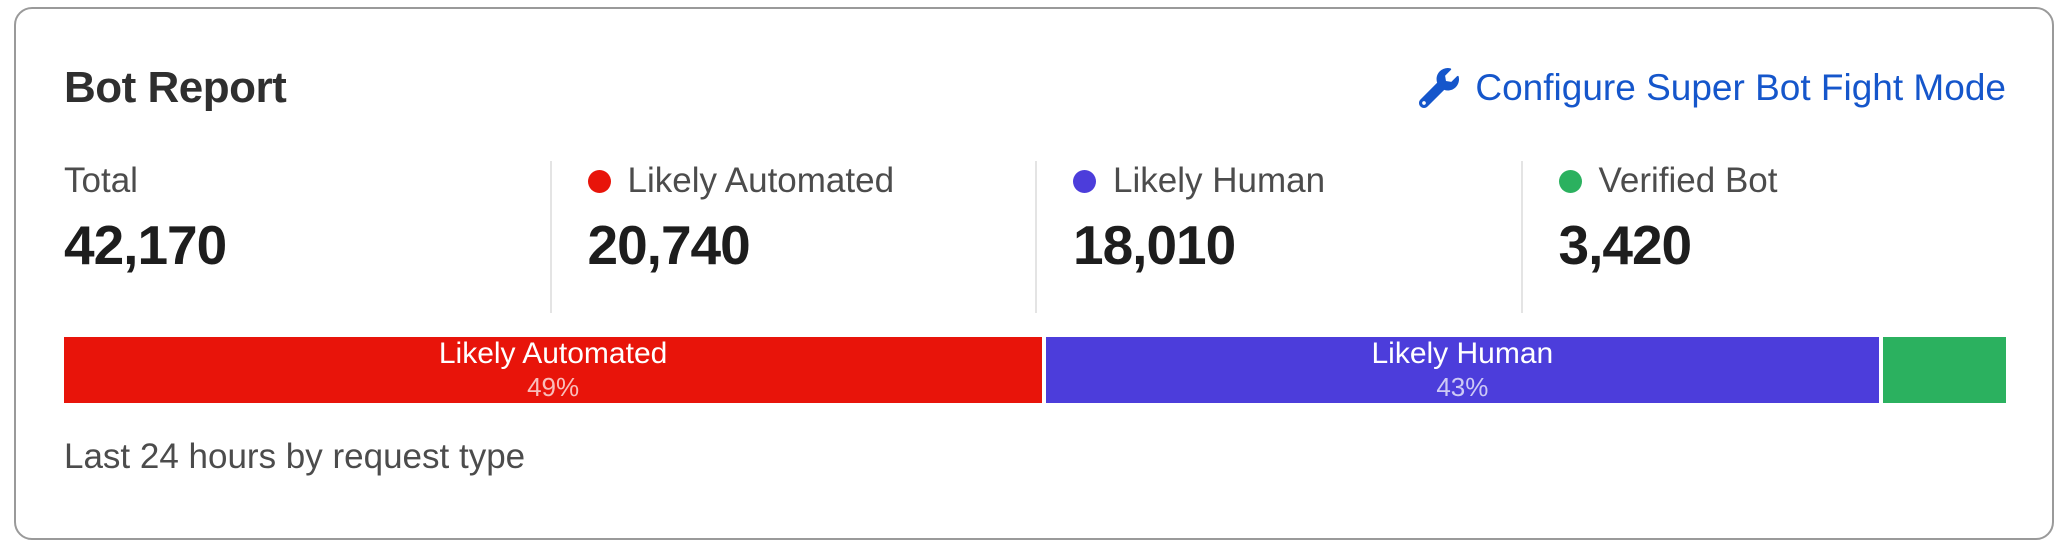 This screenshot has width=2062, height=550. Describe the element at coordinates (553, 387) in the screenshot. I see `bar-segment-percent: 49%` at that location.